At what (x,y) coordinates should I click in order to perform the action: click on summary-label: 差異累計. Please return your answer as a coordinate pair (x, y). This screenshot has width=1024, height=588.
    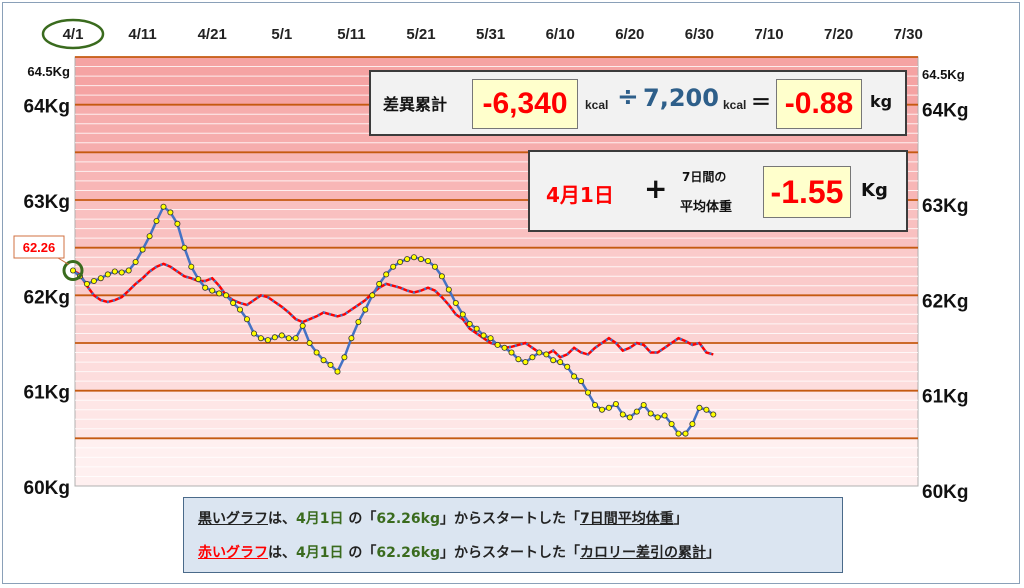
    Looking at the image, I should click on (415, 104).